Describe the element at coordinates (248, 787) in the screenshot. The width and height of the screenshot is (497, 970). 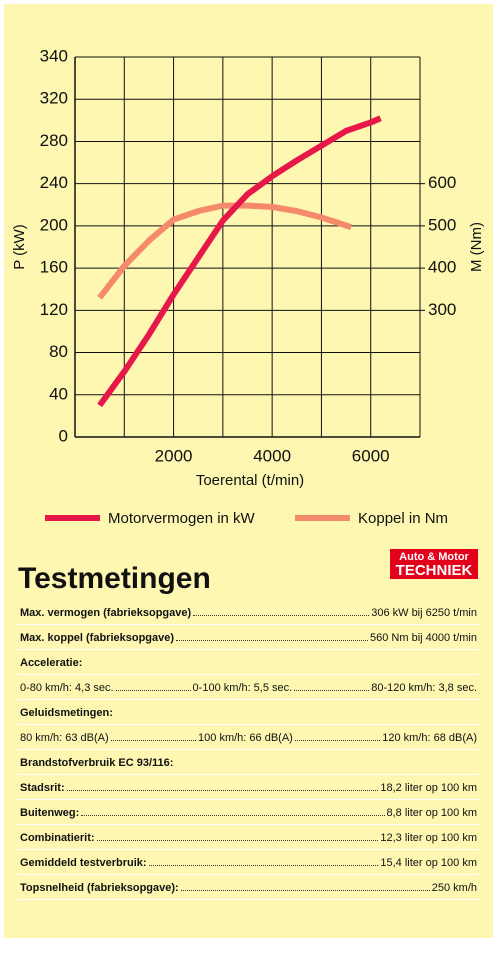
I see `table-row: Stadsrit: 18,2 liter op 100 km` at that location.